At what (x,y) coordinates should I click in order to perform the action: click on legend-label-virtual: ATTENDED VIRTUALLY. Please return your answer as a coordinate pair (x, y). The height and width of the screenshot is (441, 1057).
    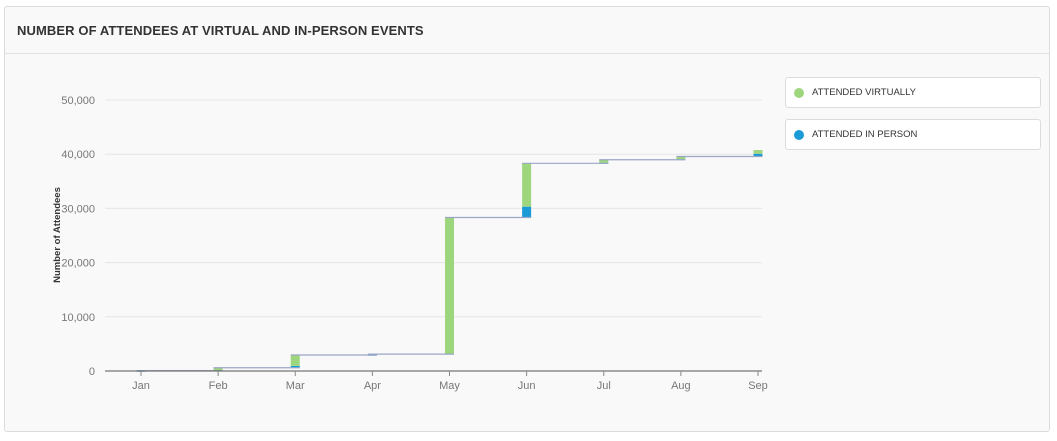
    Looking at the image, I should click on (864, 92).